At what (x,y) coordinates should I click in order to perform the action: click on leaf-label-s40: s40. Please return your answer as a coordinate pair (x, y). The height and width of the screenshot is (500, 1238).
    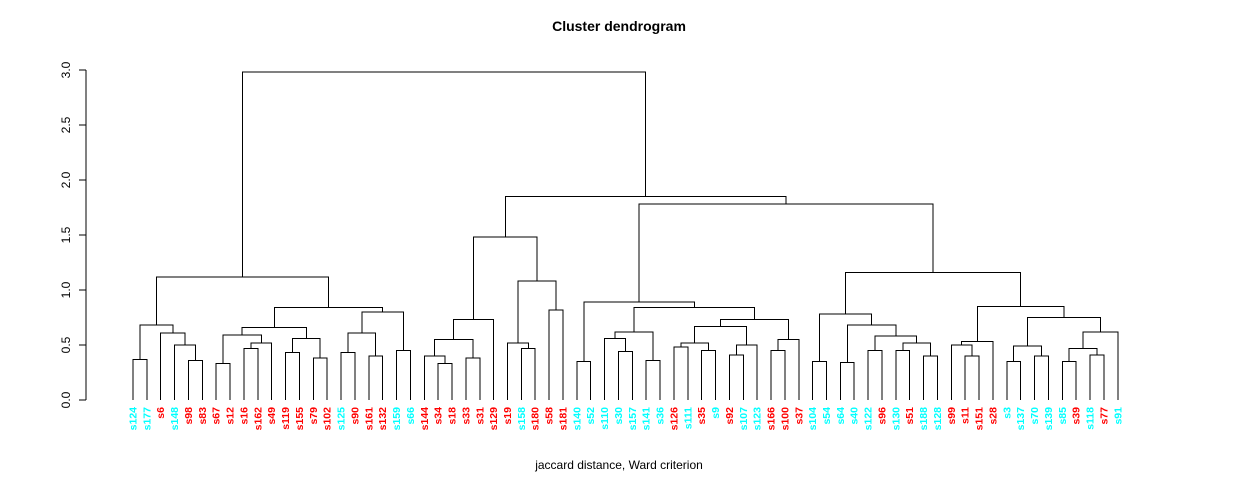
    Looking at the image, I should click on (855, 416).